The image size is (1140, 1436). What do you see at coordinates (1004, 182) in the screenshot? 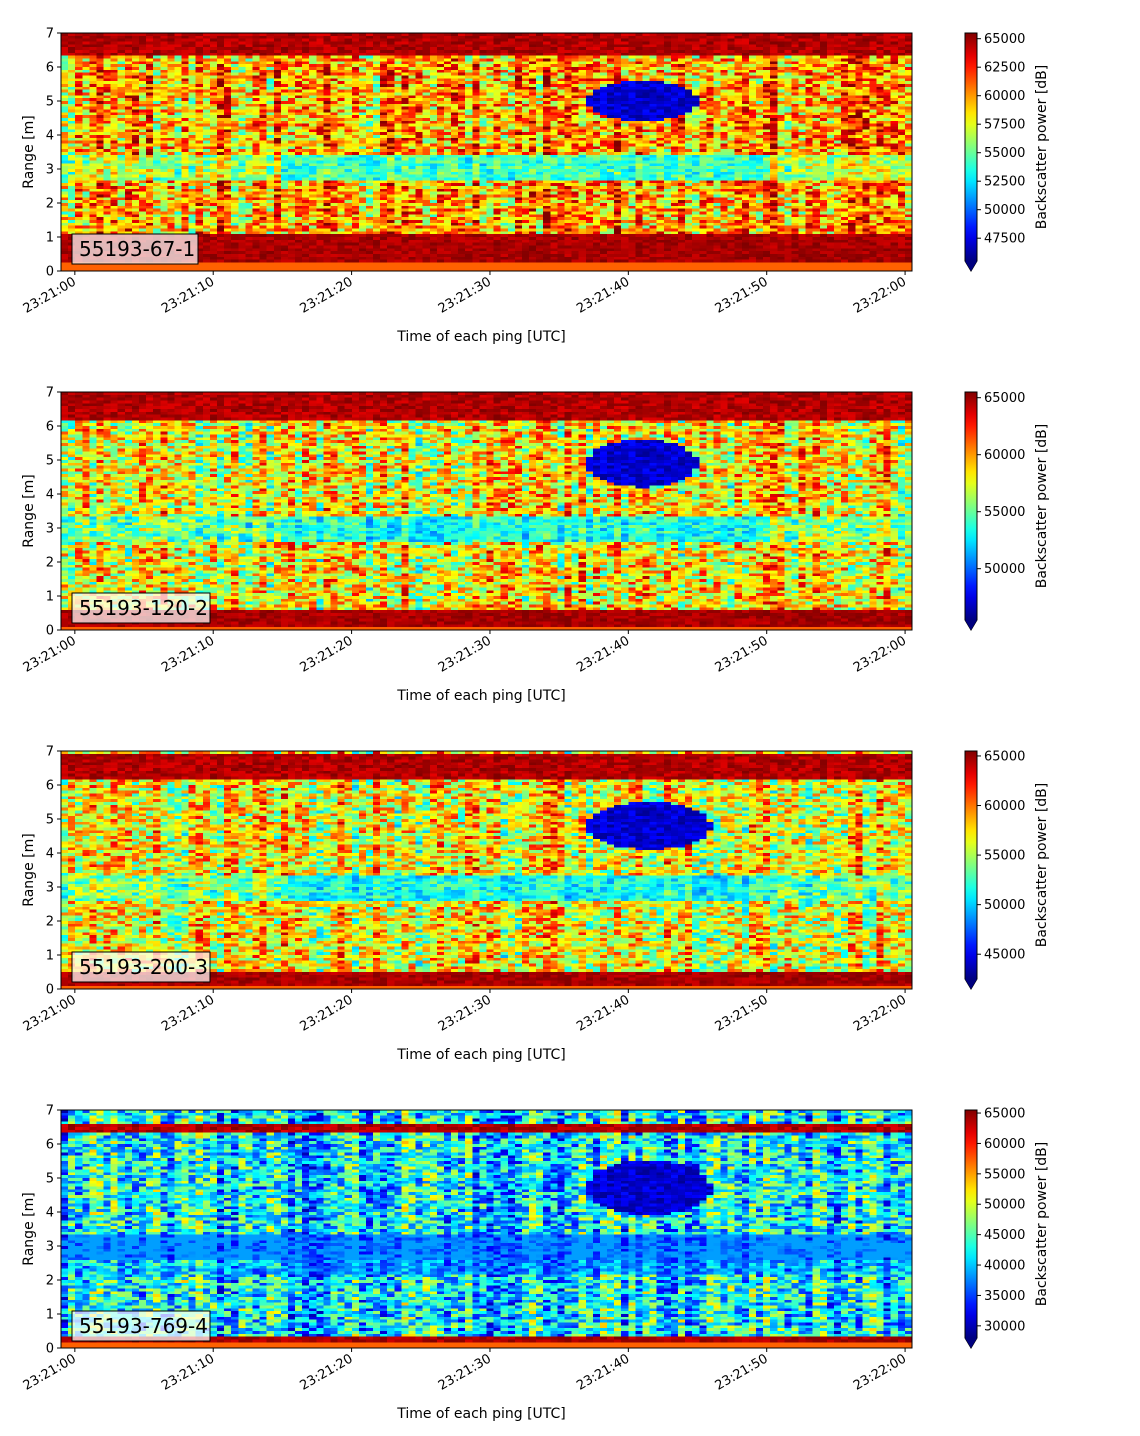
I see `colorbar-tick-label: 52500` at bounding box center [1004, 182].